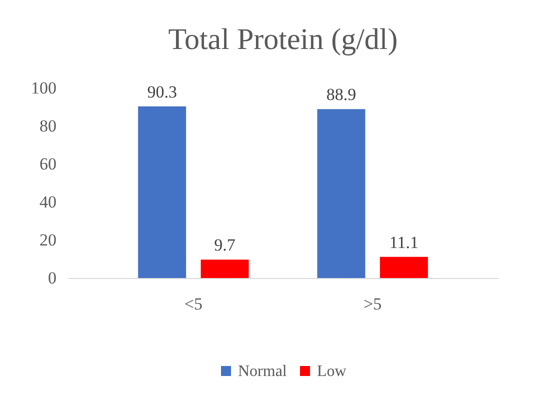  What do you see at coordinates (162, 92) in the screenshot?
I see `data-label: 90.3` at bounding box center [162, 92].